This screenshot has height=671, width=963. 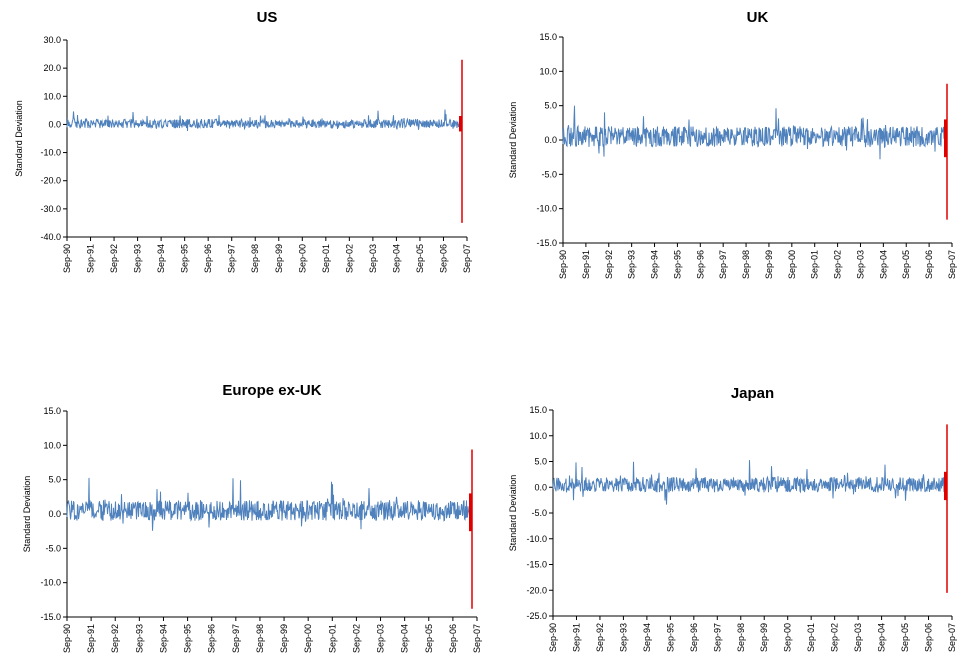 What do you see at coordinates (758, 17) in the screenshot?
I see `chart-title: UK` at bounding box center [758, 17].